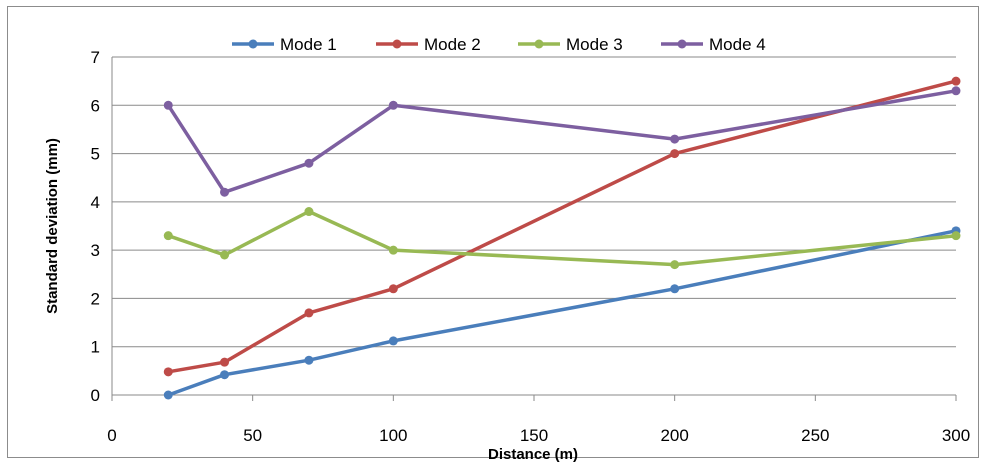 Image resolution: width=986 pixels, height=463 pixels. Describe the element at coordinates (533, 454) in the screenshot. I see `x-axis-title: Distance (m)` at that location.